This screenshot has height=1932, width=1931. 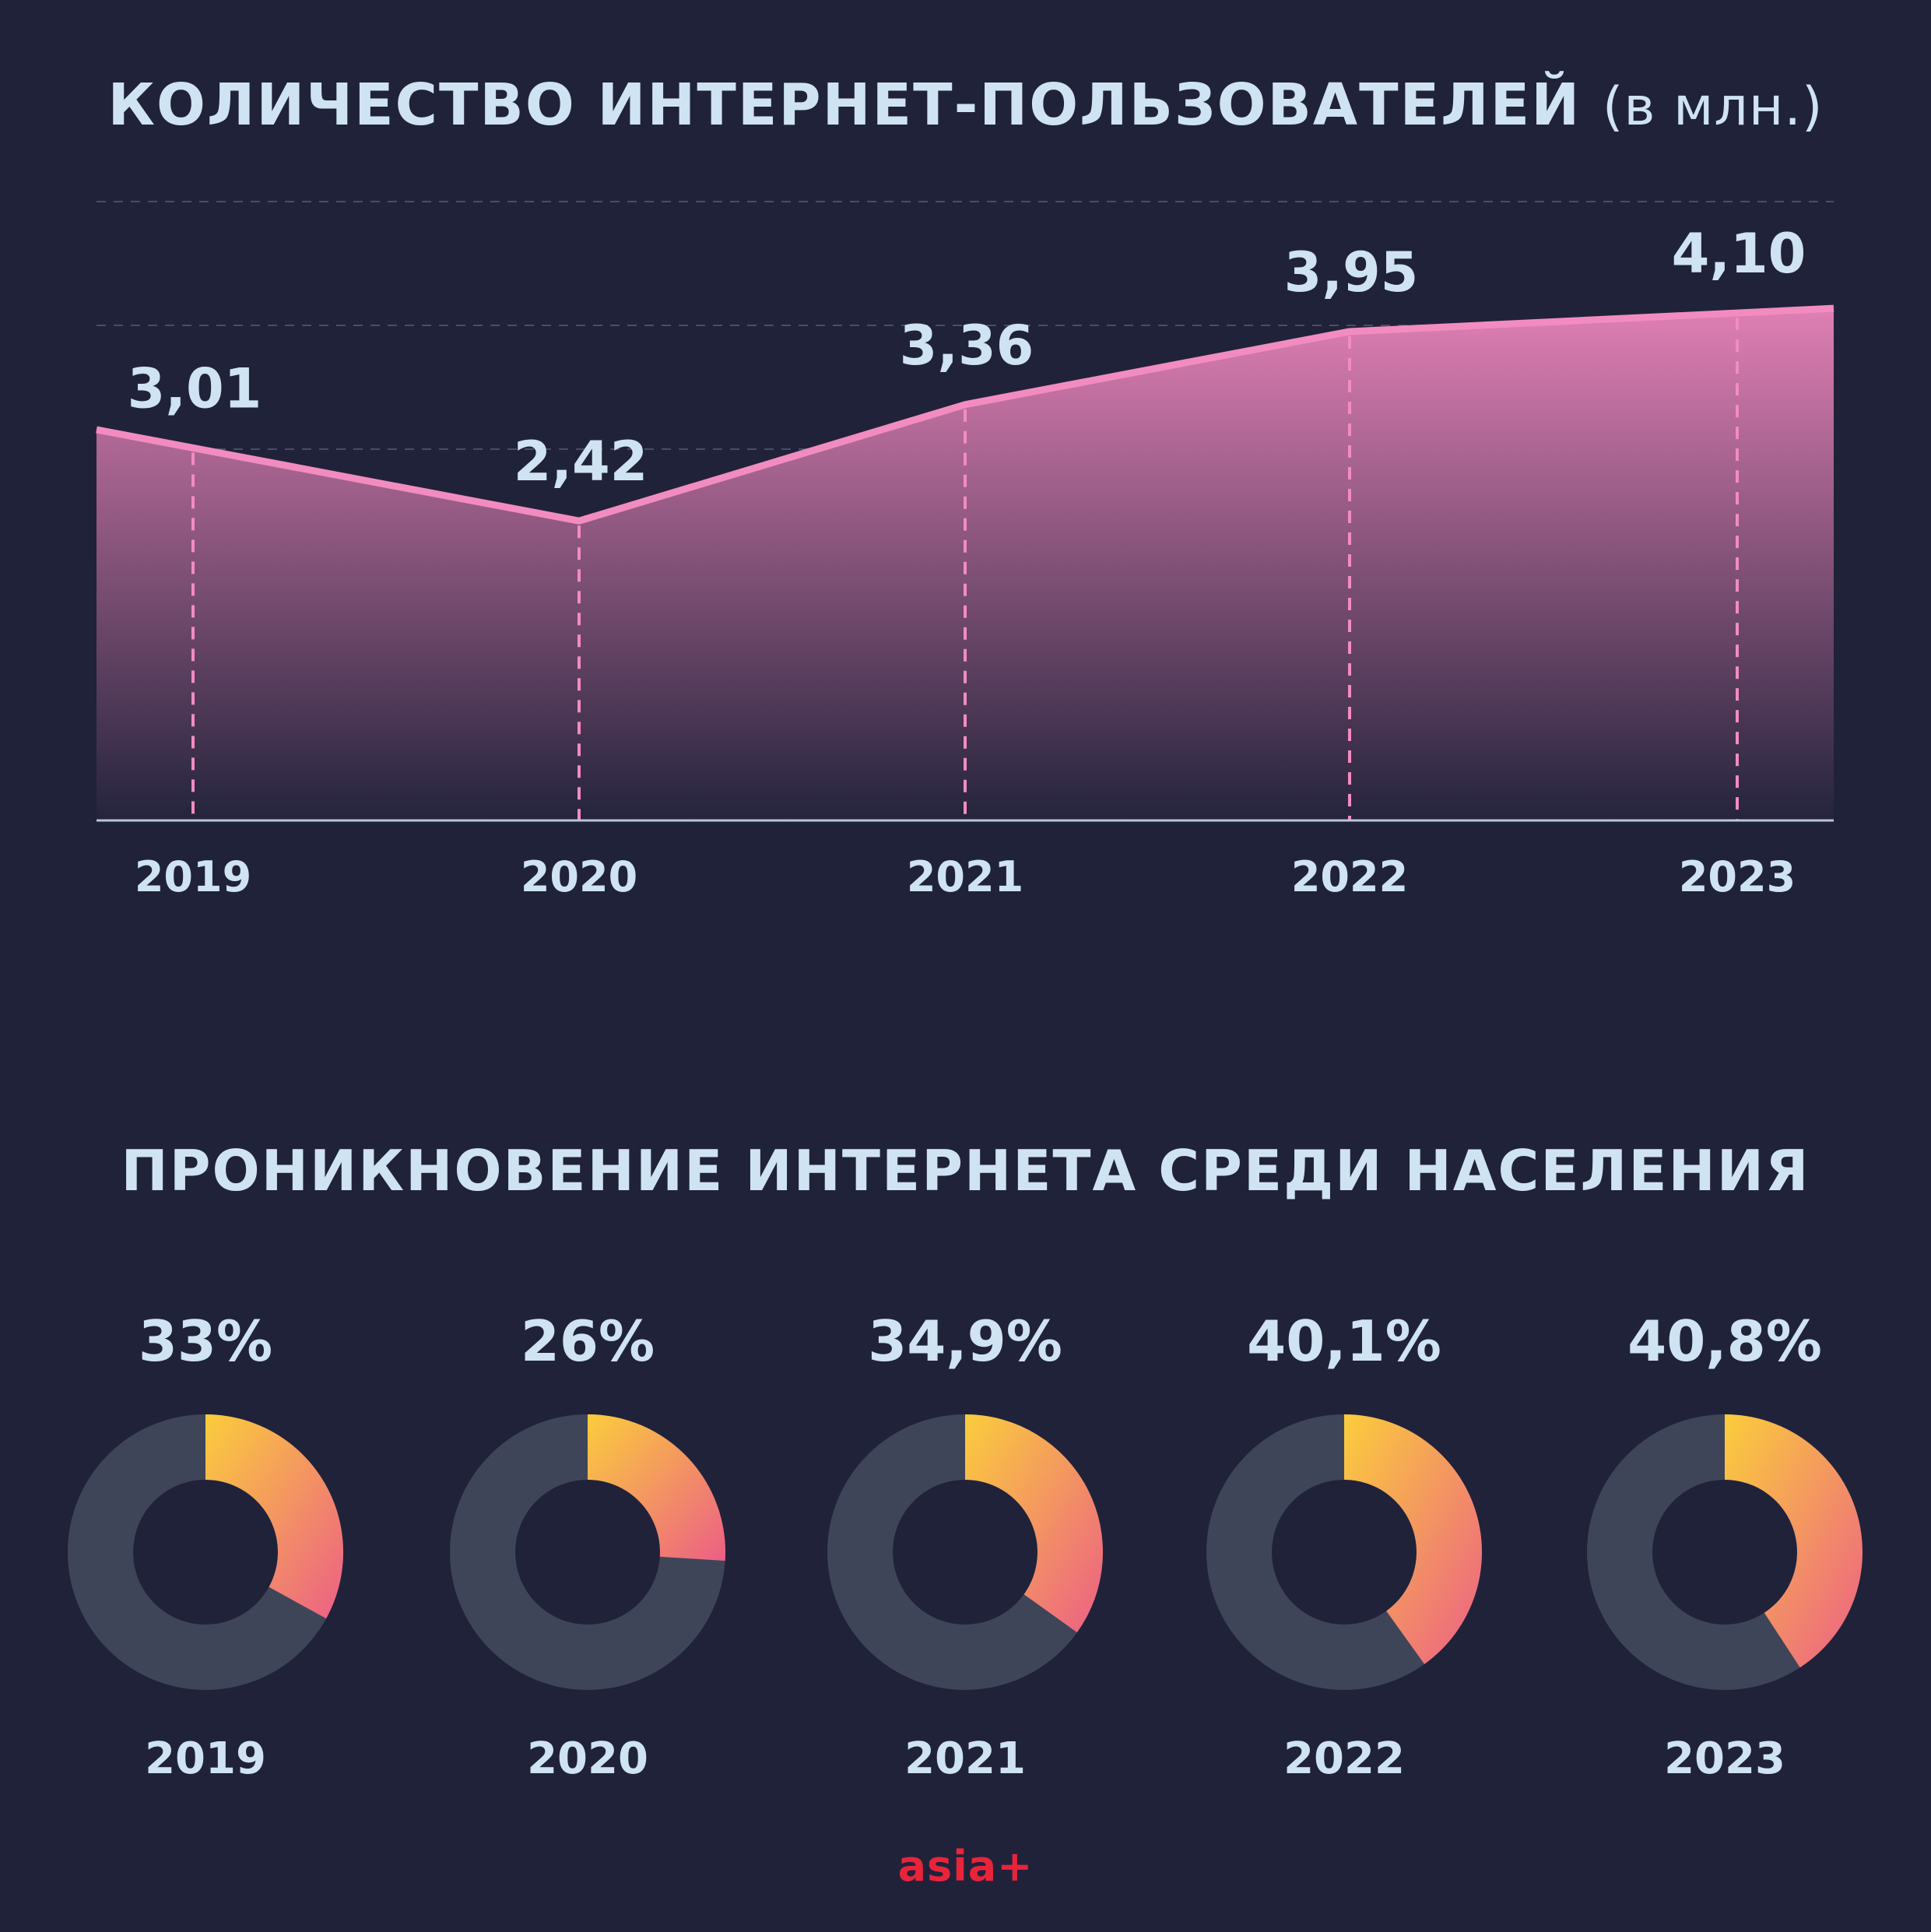 What do you see at coordinates (1739, 254) in the screenshot?
I see `data-label: 4,10` at bounding box center [1739, 254].